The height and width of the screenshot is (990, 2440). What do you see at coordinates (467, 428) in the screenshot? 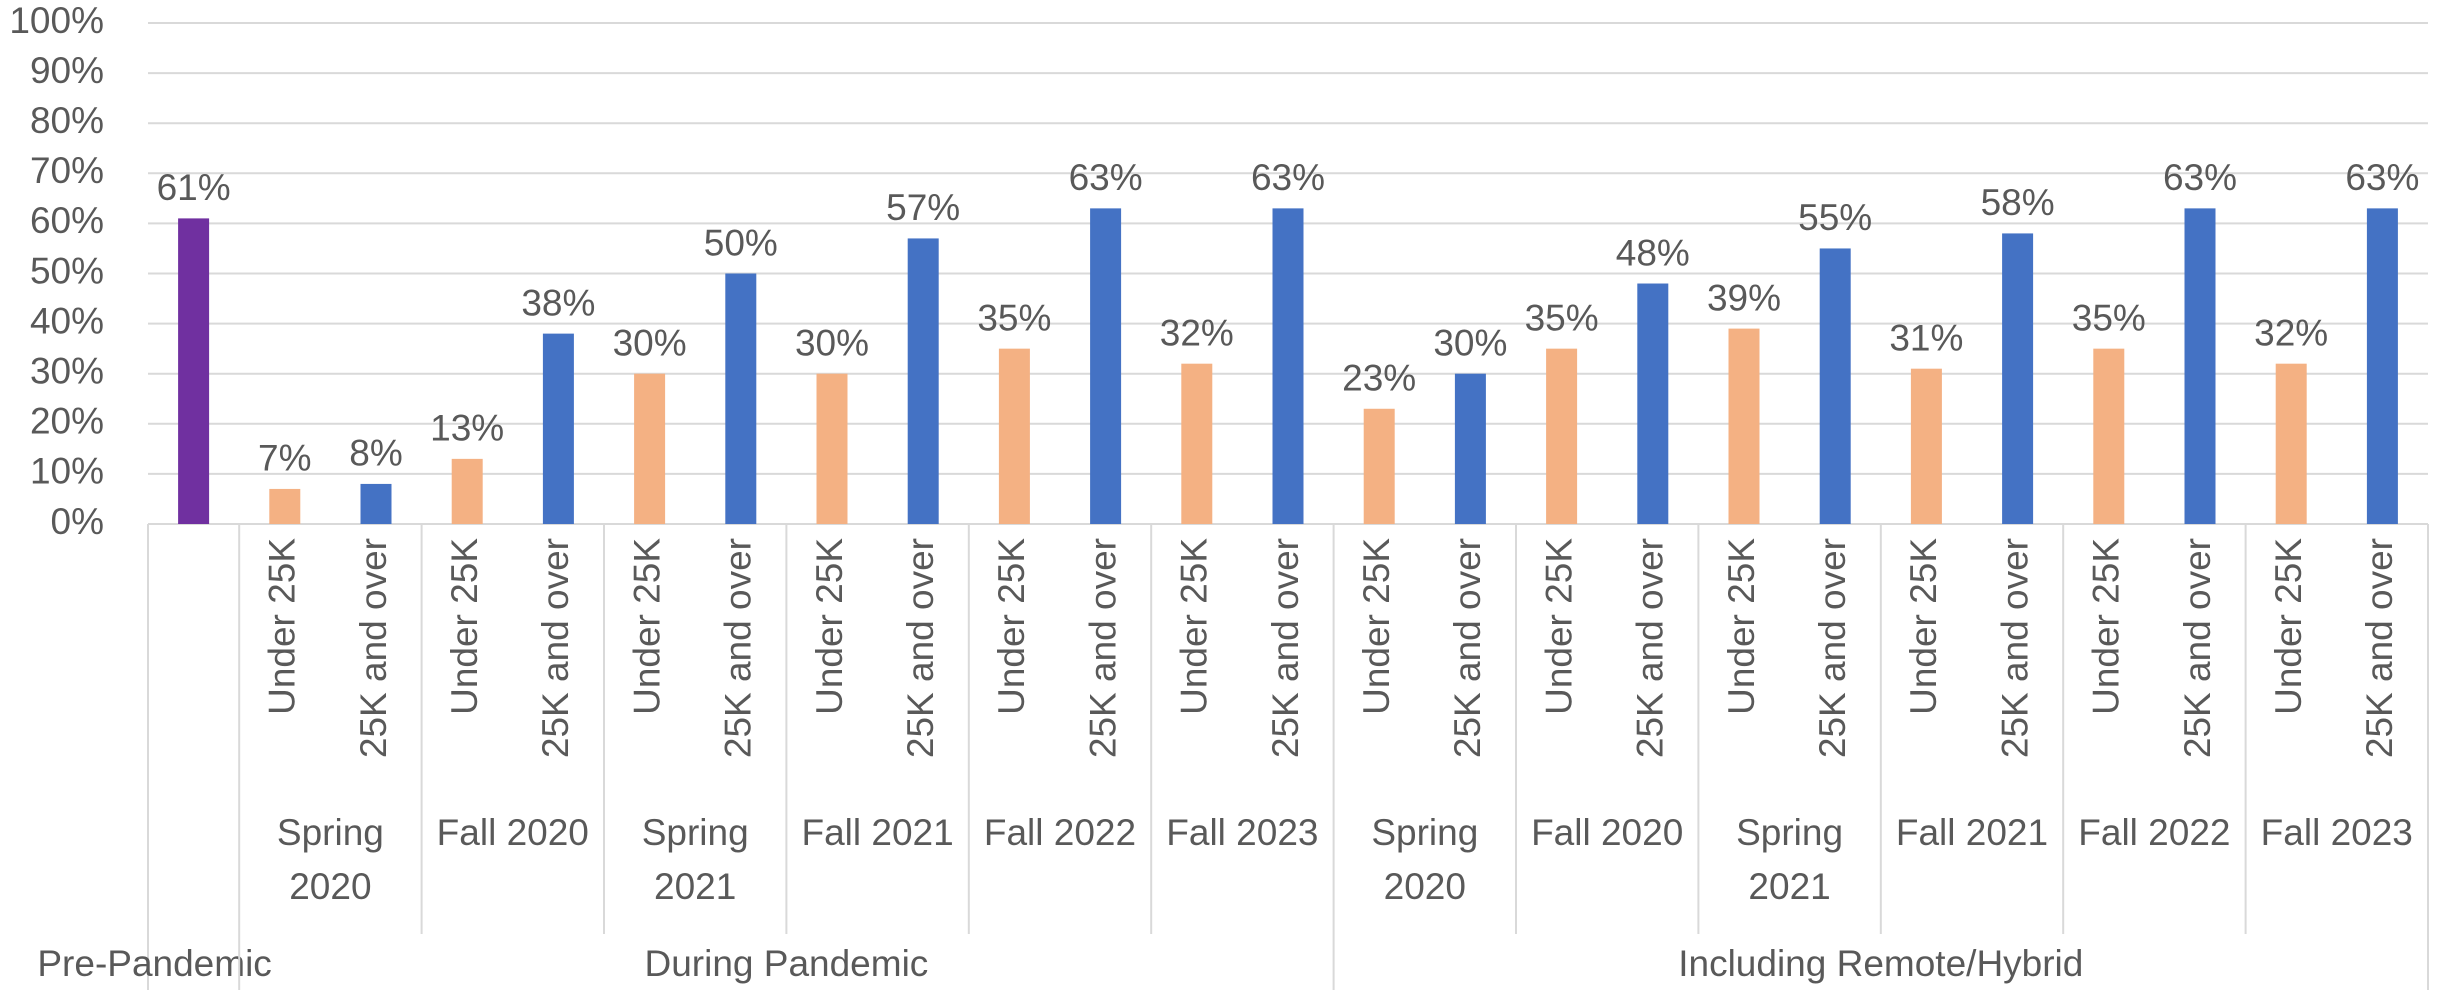
I see `value-label: 13%` at bounding box center [467, 428].